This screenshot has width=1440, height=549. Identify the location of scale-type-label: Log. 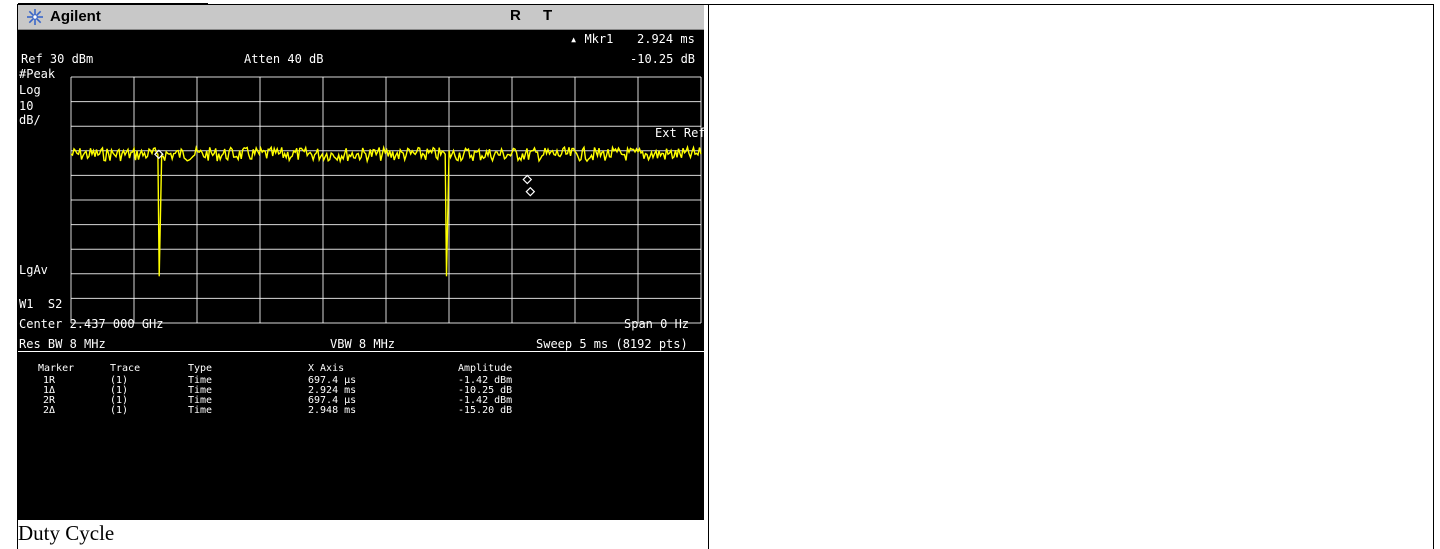
(30, 90).